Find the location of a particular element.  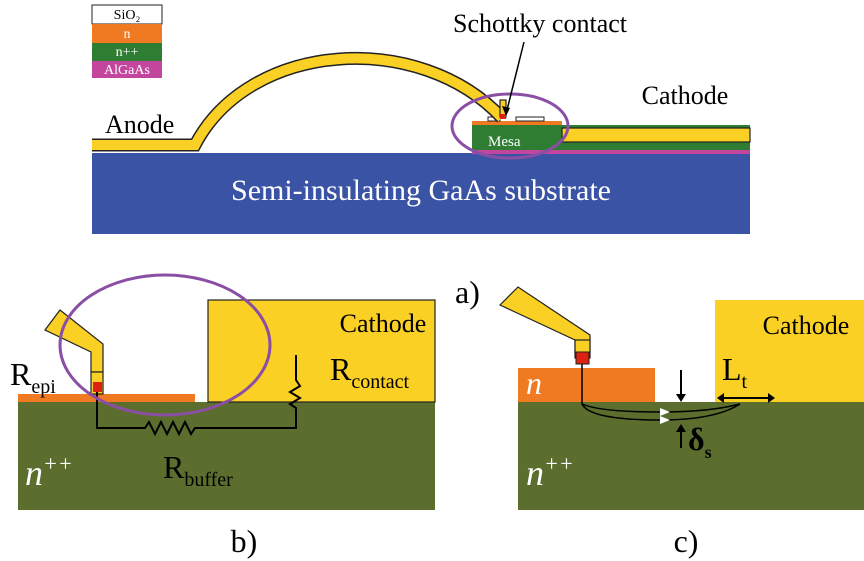

label: Mesa is located at coordinates (504, 142).